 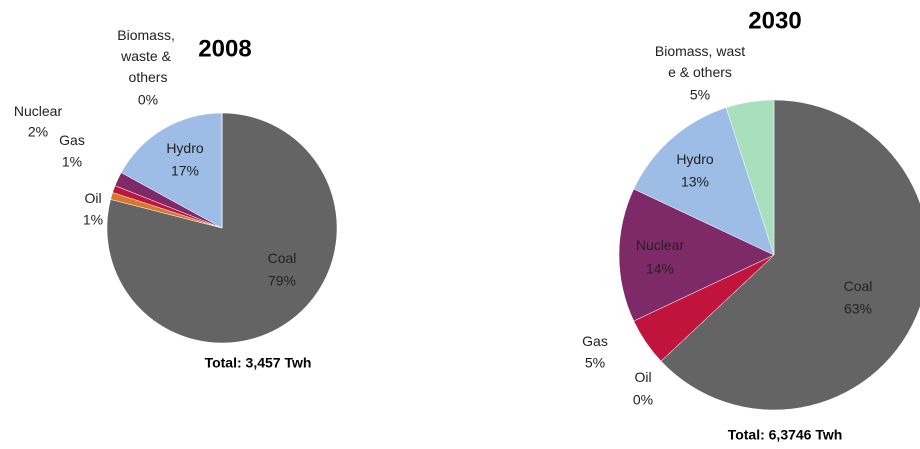 What do you see at coordinates (858, 309) in the screenshot?
I see `slice-value-label: 63%` at bounding box center [858, 309].